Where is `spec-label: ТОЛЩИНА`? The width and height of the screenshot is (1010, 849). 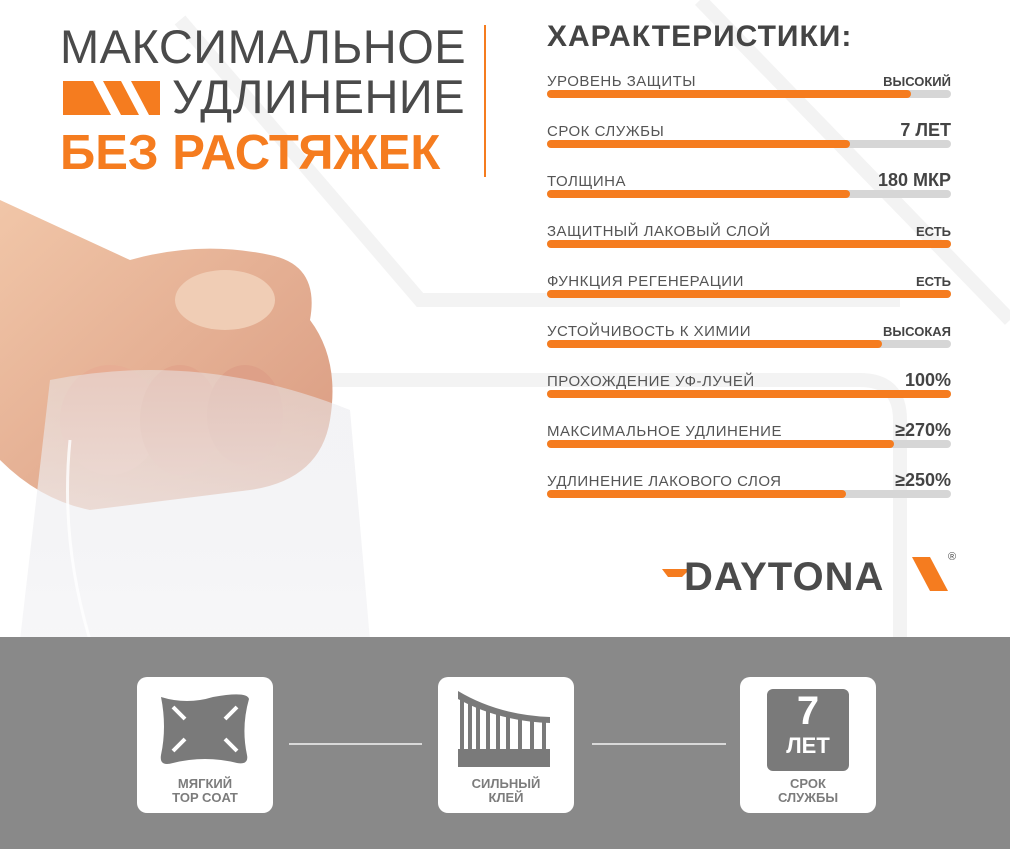 spec-label: ТОЛЩИНА is located at coordinates (587, 181).